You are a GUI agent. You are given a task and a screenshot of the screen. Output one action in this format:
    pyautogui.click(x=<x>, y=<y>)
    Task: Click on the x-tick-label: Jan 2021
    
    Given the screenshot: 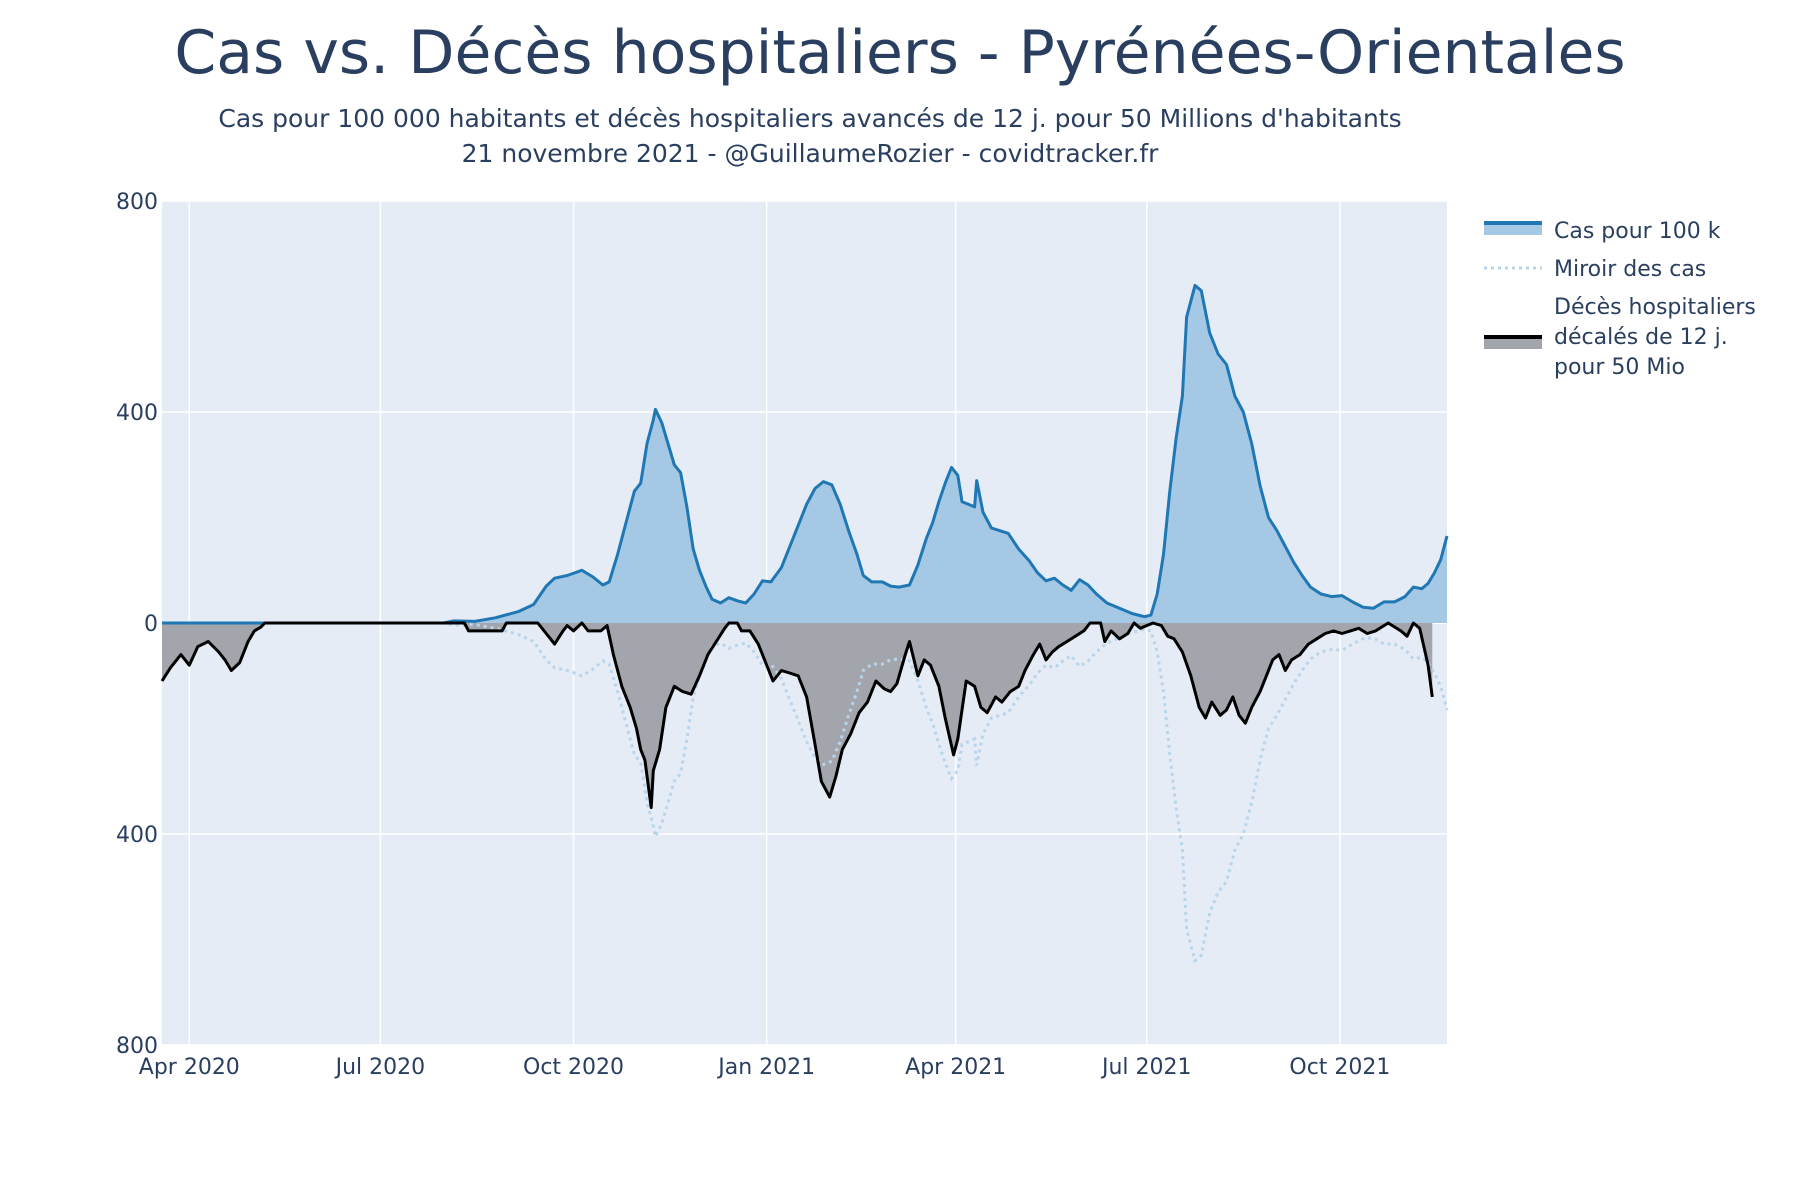 What is the action you would take?
    pyautogui.click(x=765, y=1067)
    